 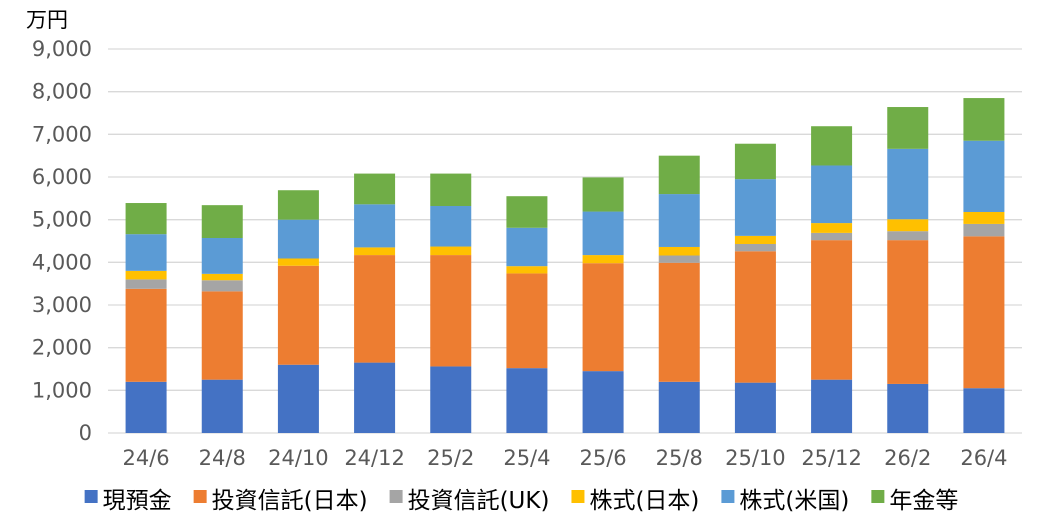 What do you see at coordinates (907, 458) in the screenshot?
I see `x-tick-label: 26/2` at bounding box center [907, 458].